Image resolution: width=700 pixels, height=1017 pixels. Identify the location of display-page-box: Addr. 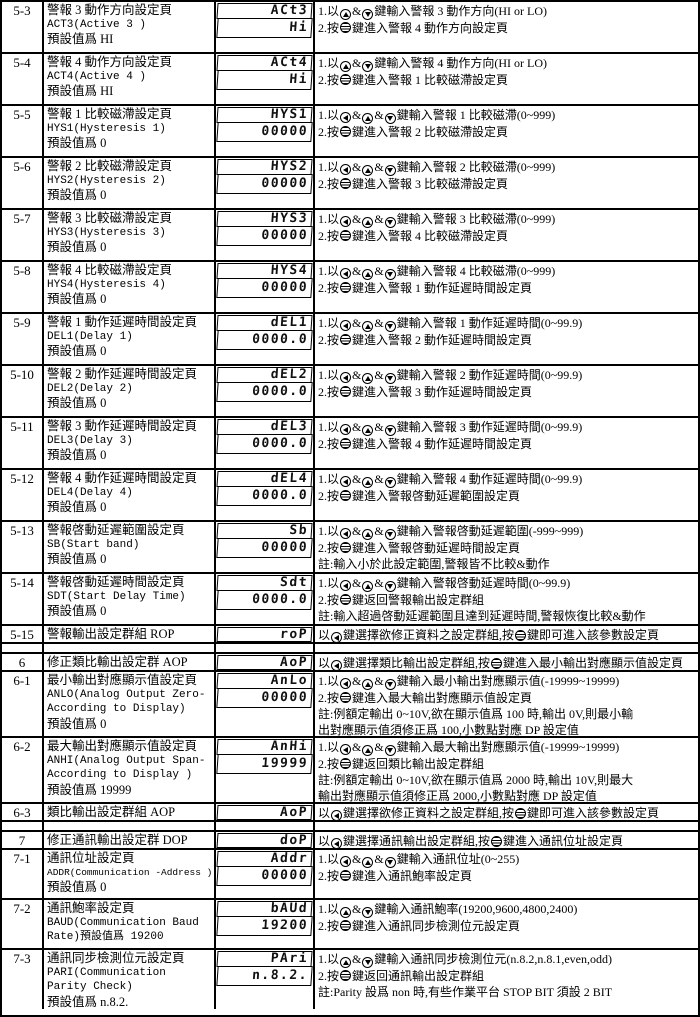
(264, 859).